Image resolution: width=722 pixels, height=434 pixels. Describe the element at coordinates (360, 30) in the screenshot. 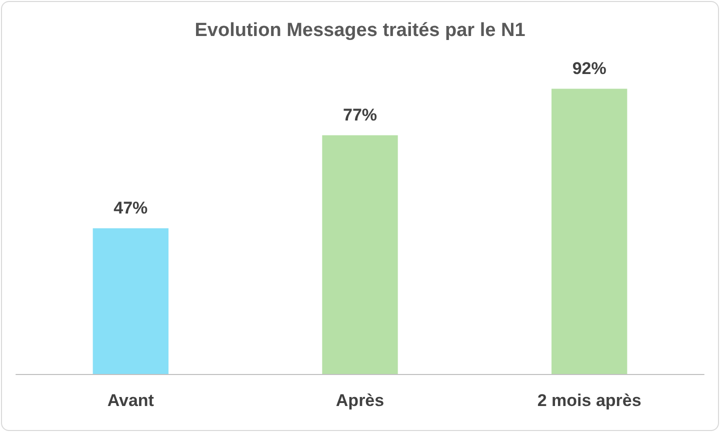

I see `chart-title: Evolution Messages traités par le N1` at that location.